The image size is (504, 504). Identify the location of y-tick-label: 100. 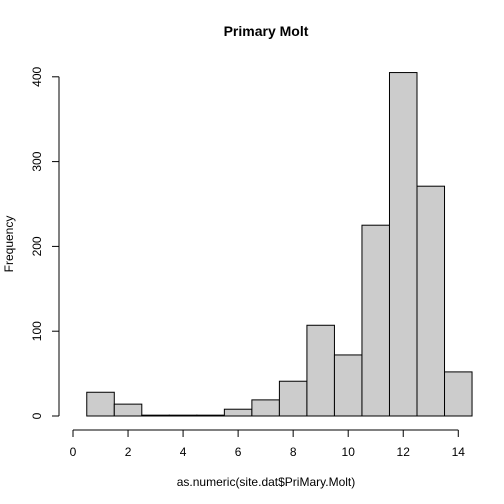
(37, 331).